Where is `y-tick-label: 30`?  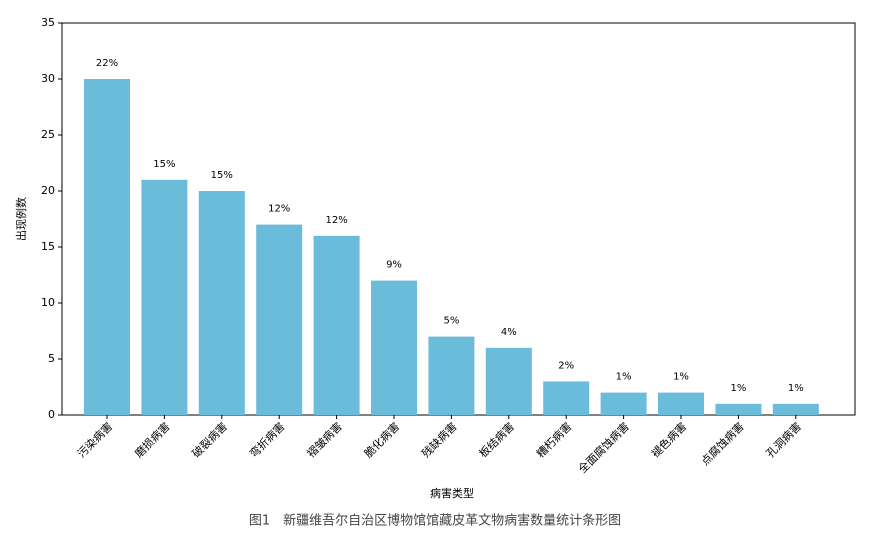
y-tick-label: 30 is located at coordinates (48, 78).